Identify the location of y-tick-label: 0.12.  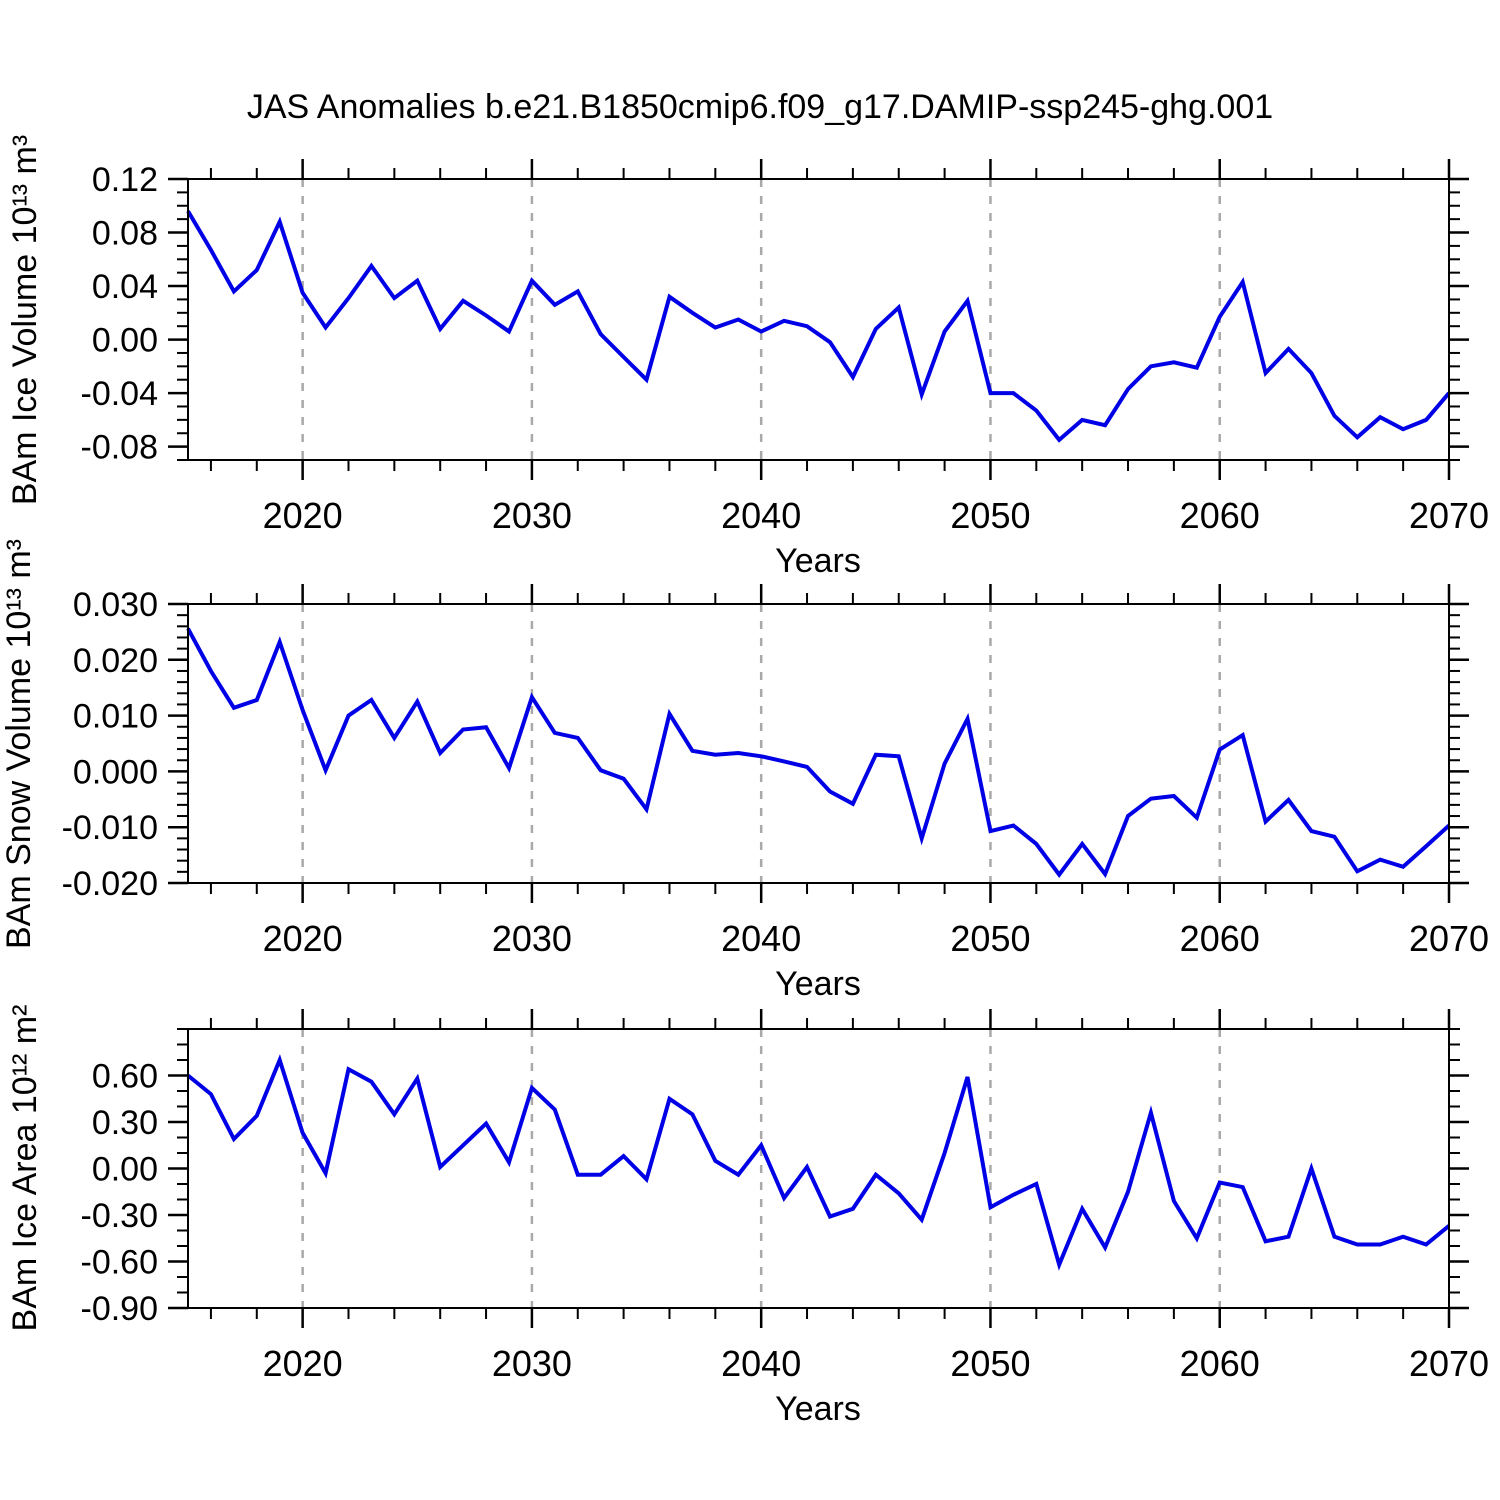
(125, 180).